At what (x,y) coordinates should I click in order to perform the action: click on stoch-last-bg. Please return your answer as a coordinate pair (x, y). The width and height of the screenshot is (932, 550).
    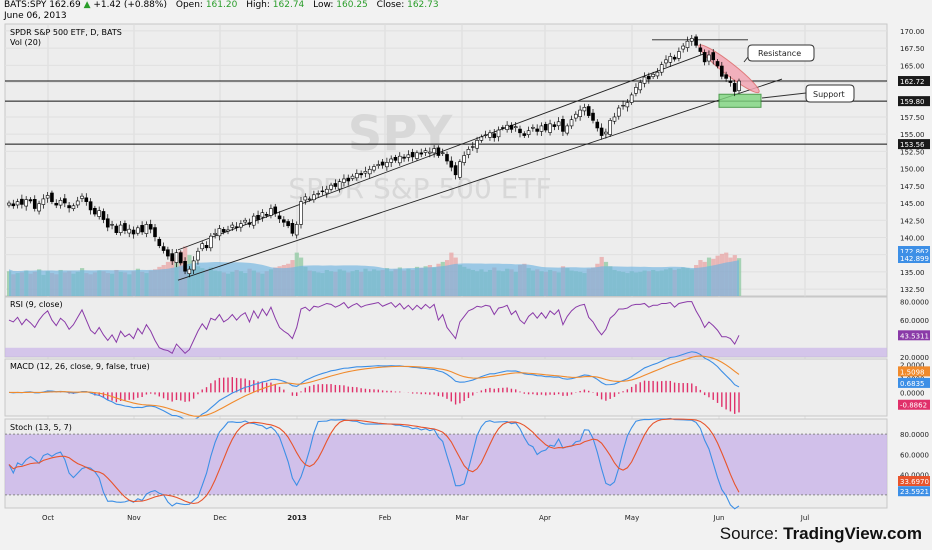
    Looking at the image, I should click on (914, 491).